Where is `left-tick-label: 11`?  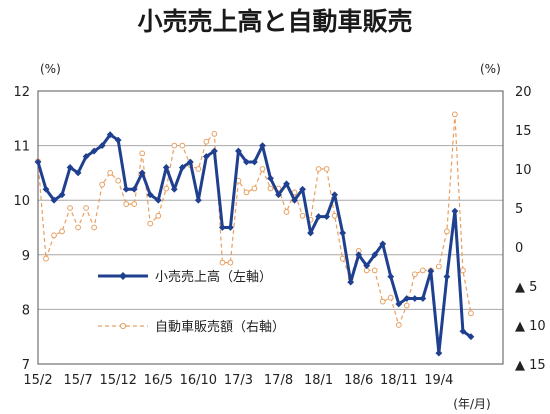
left-tick-label: 11 is located at coordinates (21, 147).